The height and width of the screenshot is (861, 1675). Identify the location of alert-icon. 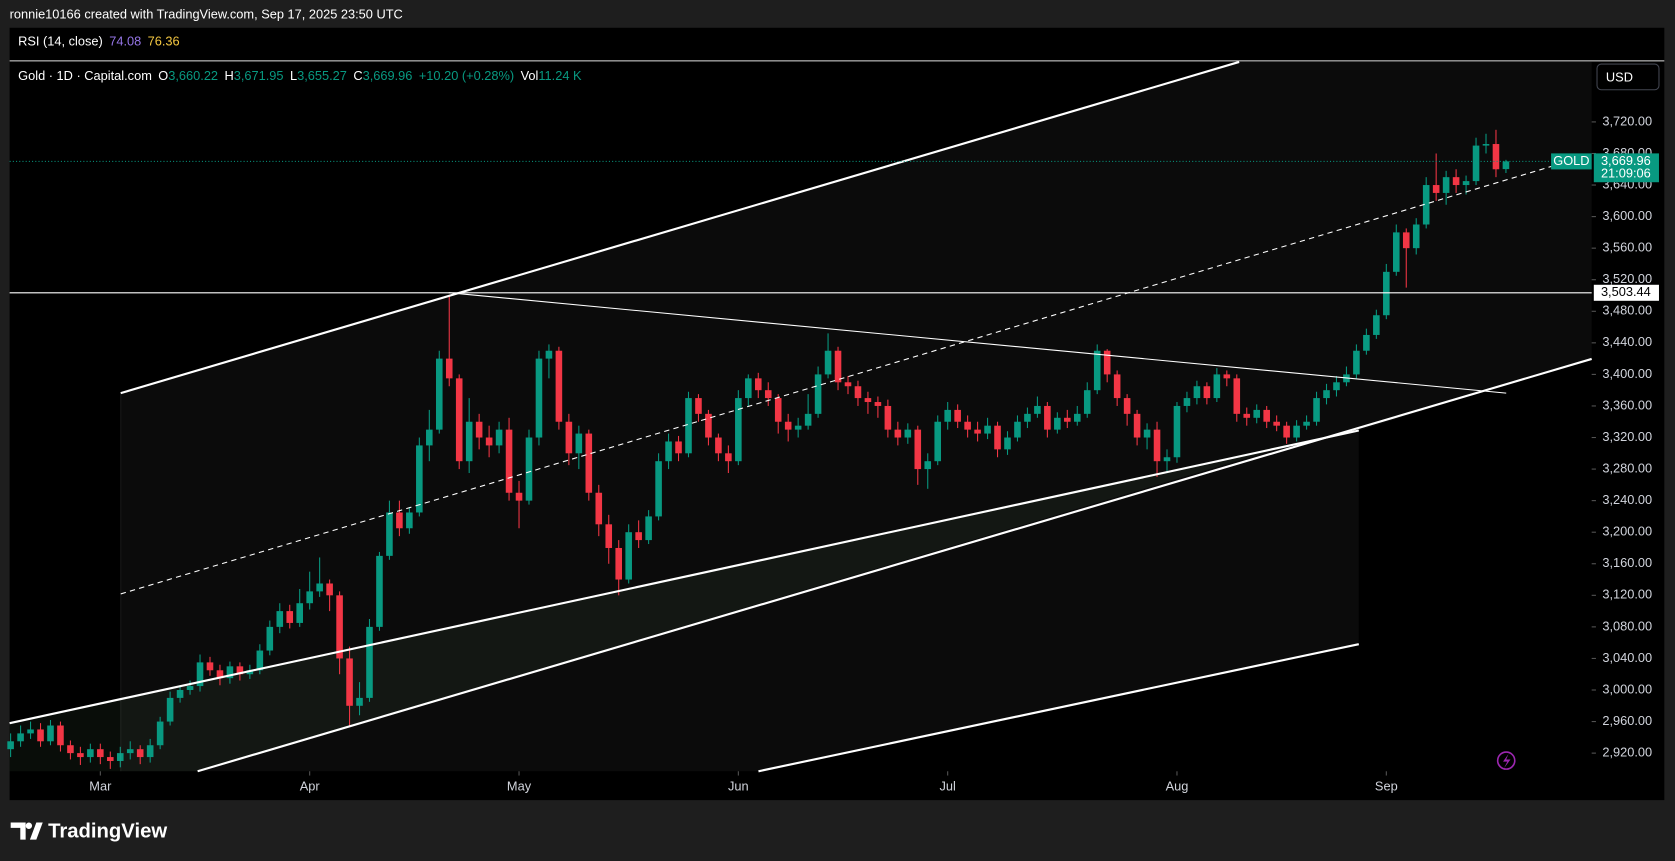
(1506, 760).